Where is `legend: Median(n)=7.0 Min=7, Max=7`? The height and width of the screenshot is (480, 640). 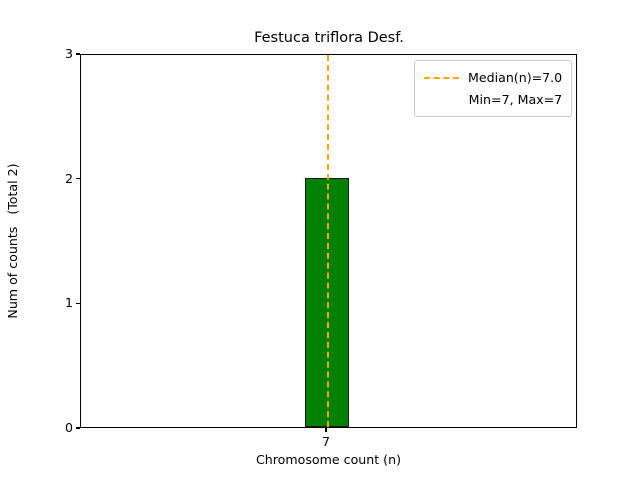 legend: Median(n)=7.0 Min=7, Max=7 is located at coordinates (493, 88).